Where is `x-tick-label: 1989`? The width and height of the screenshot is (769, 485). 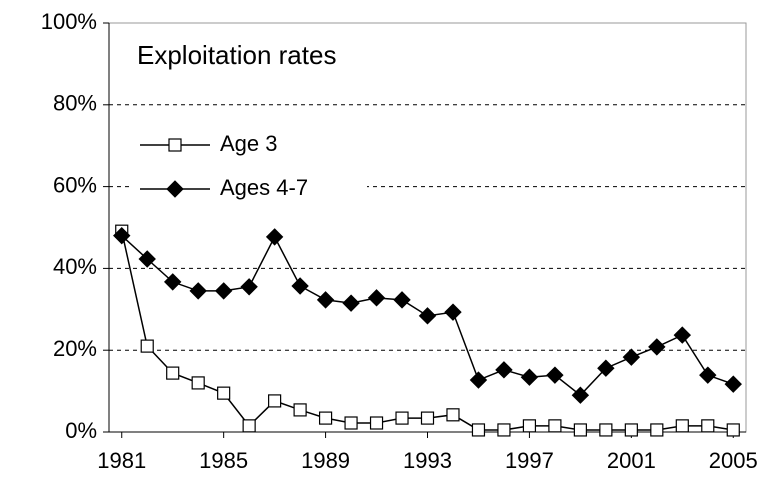
x-tick-label: 1989 is located at coordinates (325, 460).